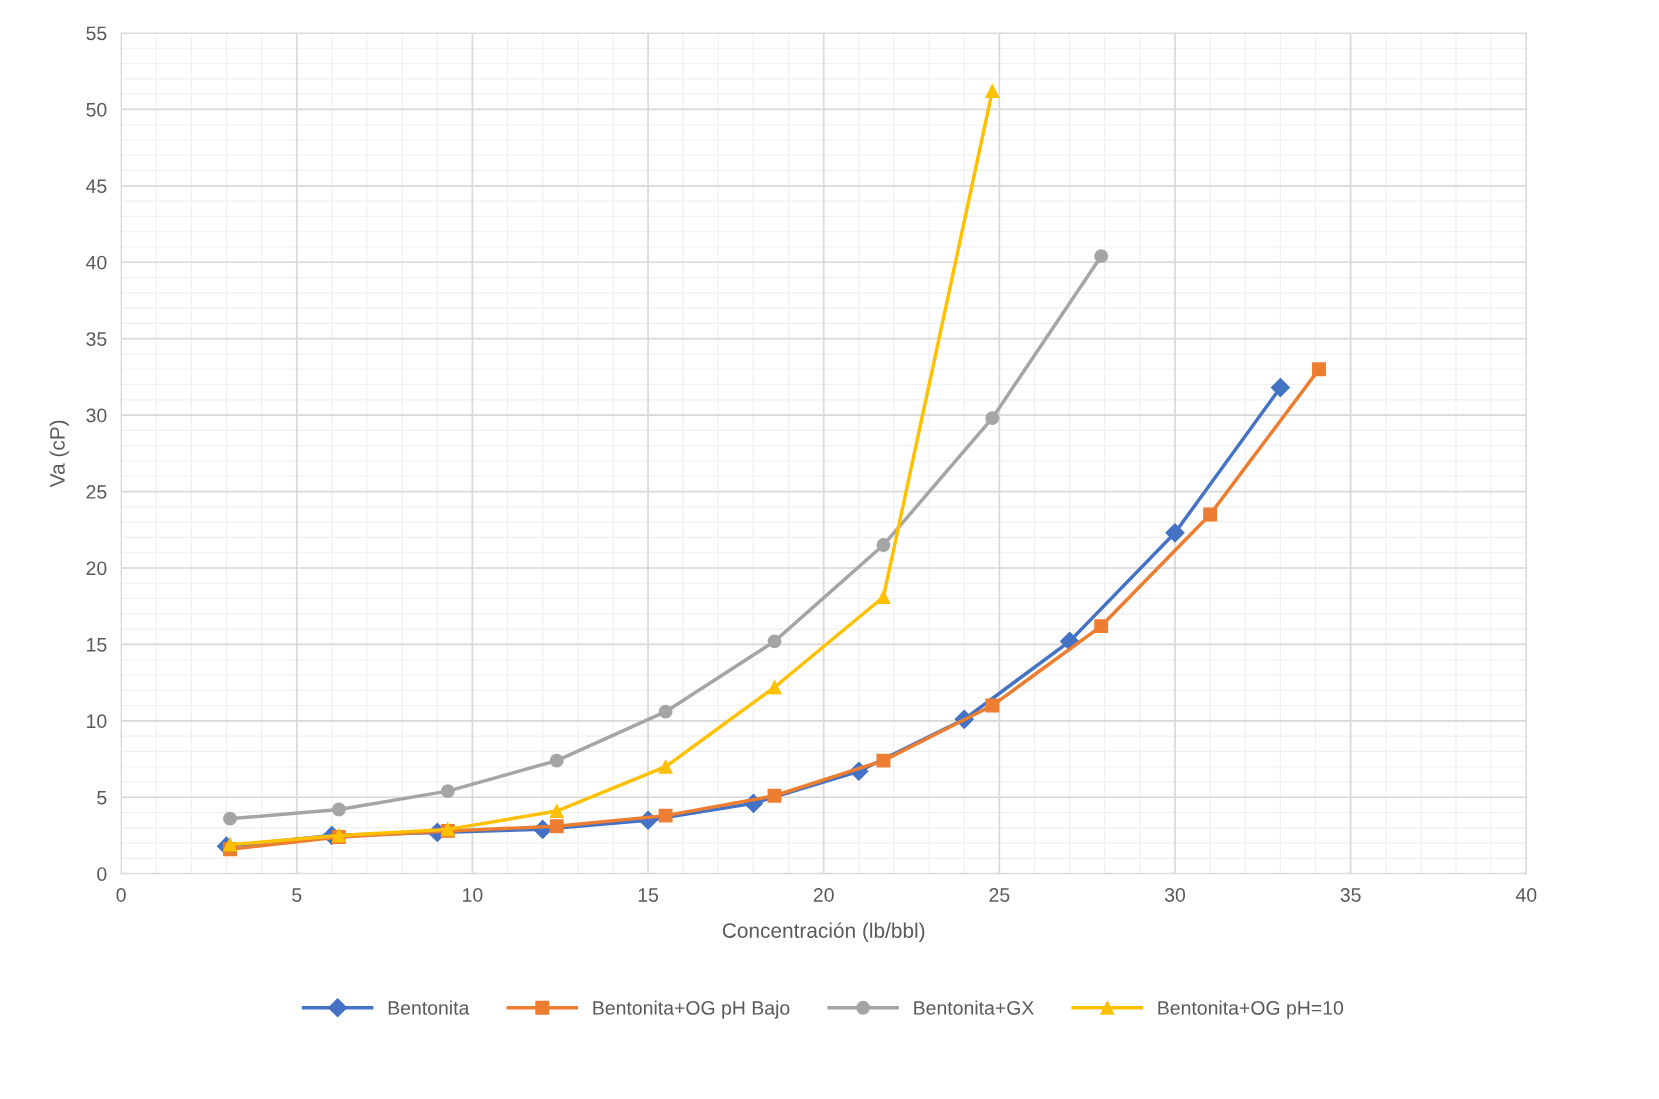  Describe the element at coordinates (1350, 895) in the screenshot. I see `x-tick-label: 35` at that location.